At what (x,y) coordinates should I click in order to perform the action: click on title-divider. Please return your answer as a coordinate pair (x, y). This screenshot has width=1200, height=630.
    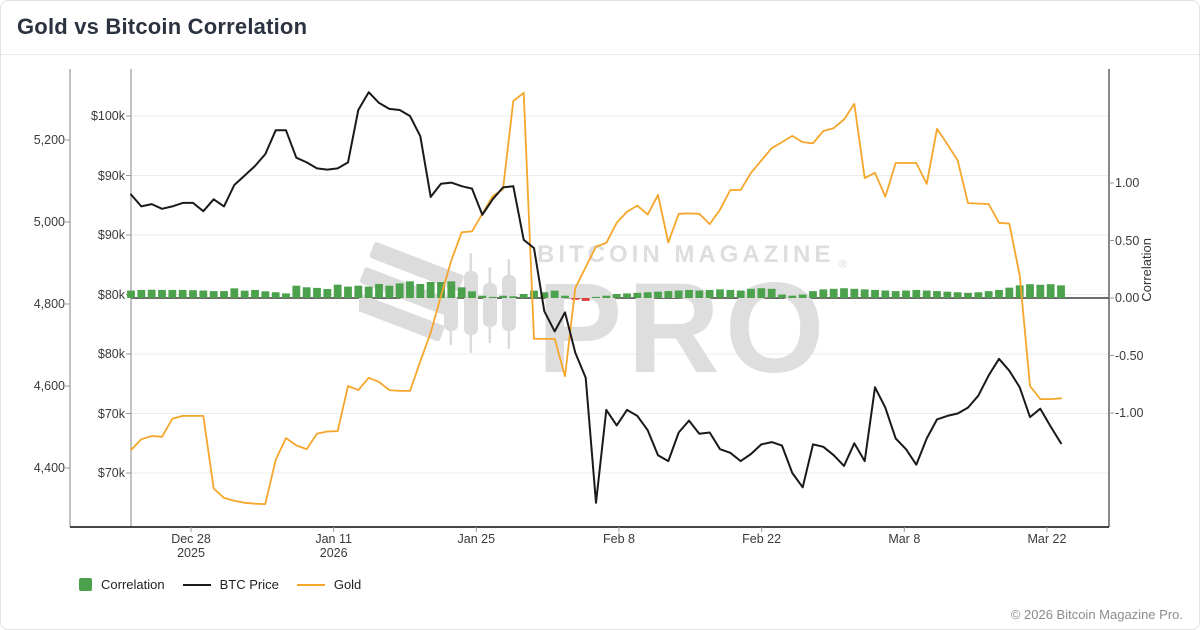
    Looking at the image, I should click on (600, 54).